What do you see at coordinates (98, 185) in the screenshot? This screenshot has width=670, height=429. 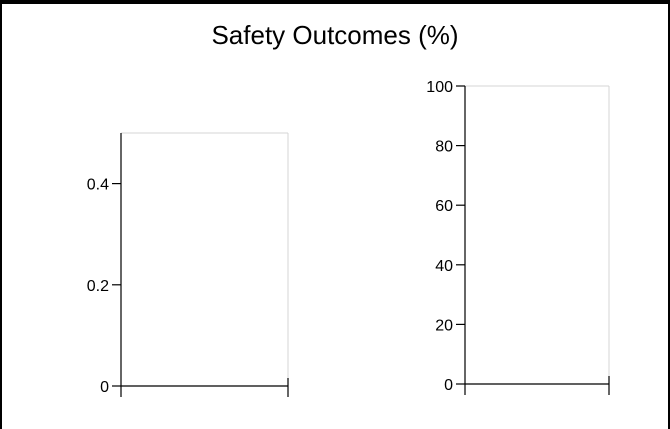 I see `y-tick-label: 0.4` at bounding box center [98, 185].